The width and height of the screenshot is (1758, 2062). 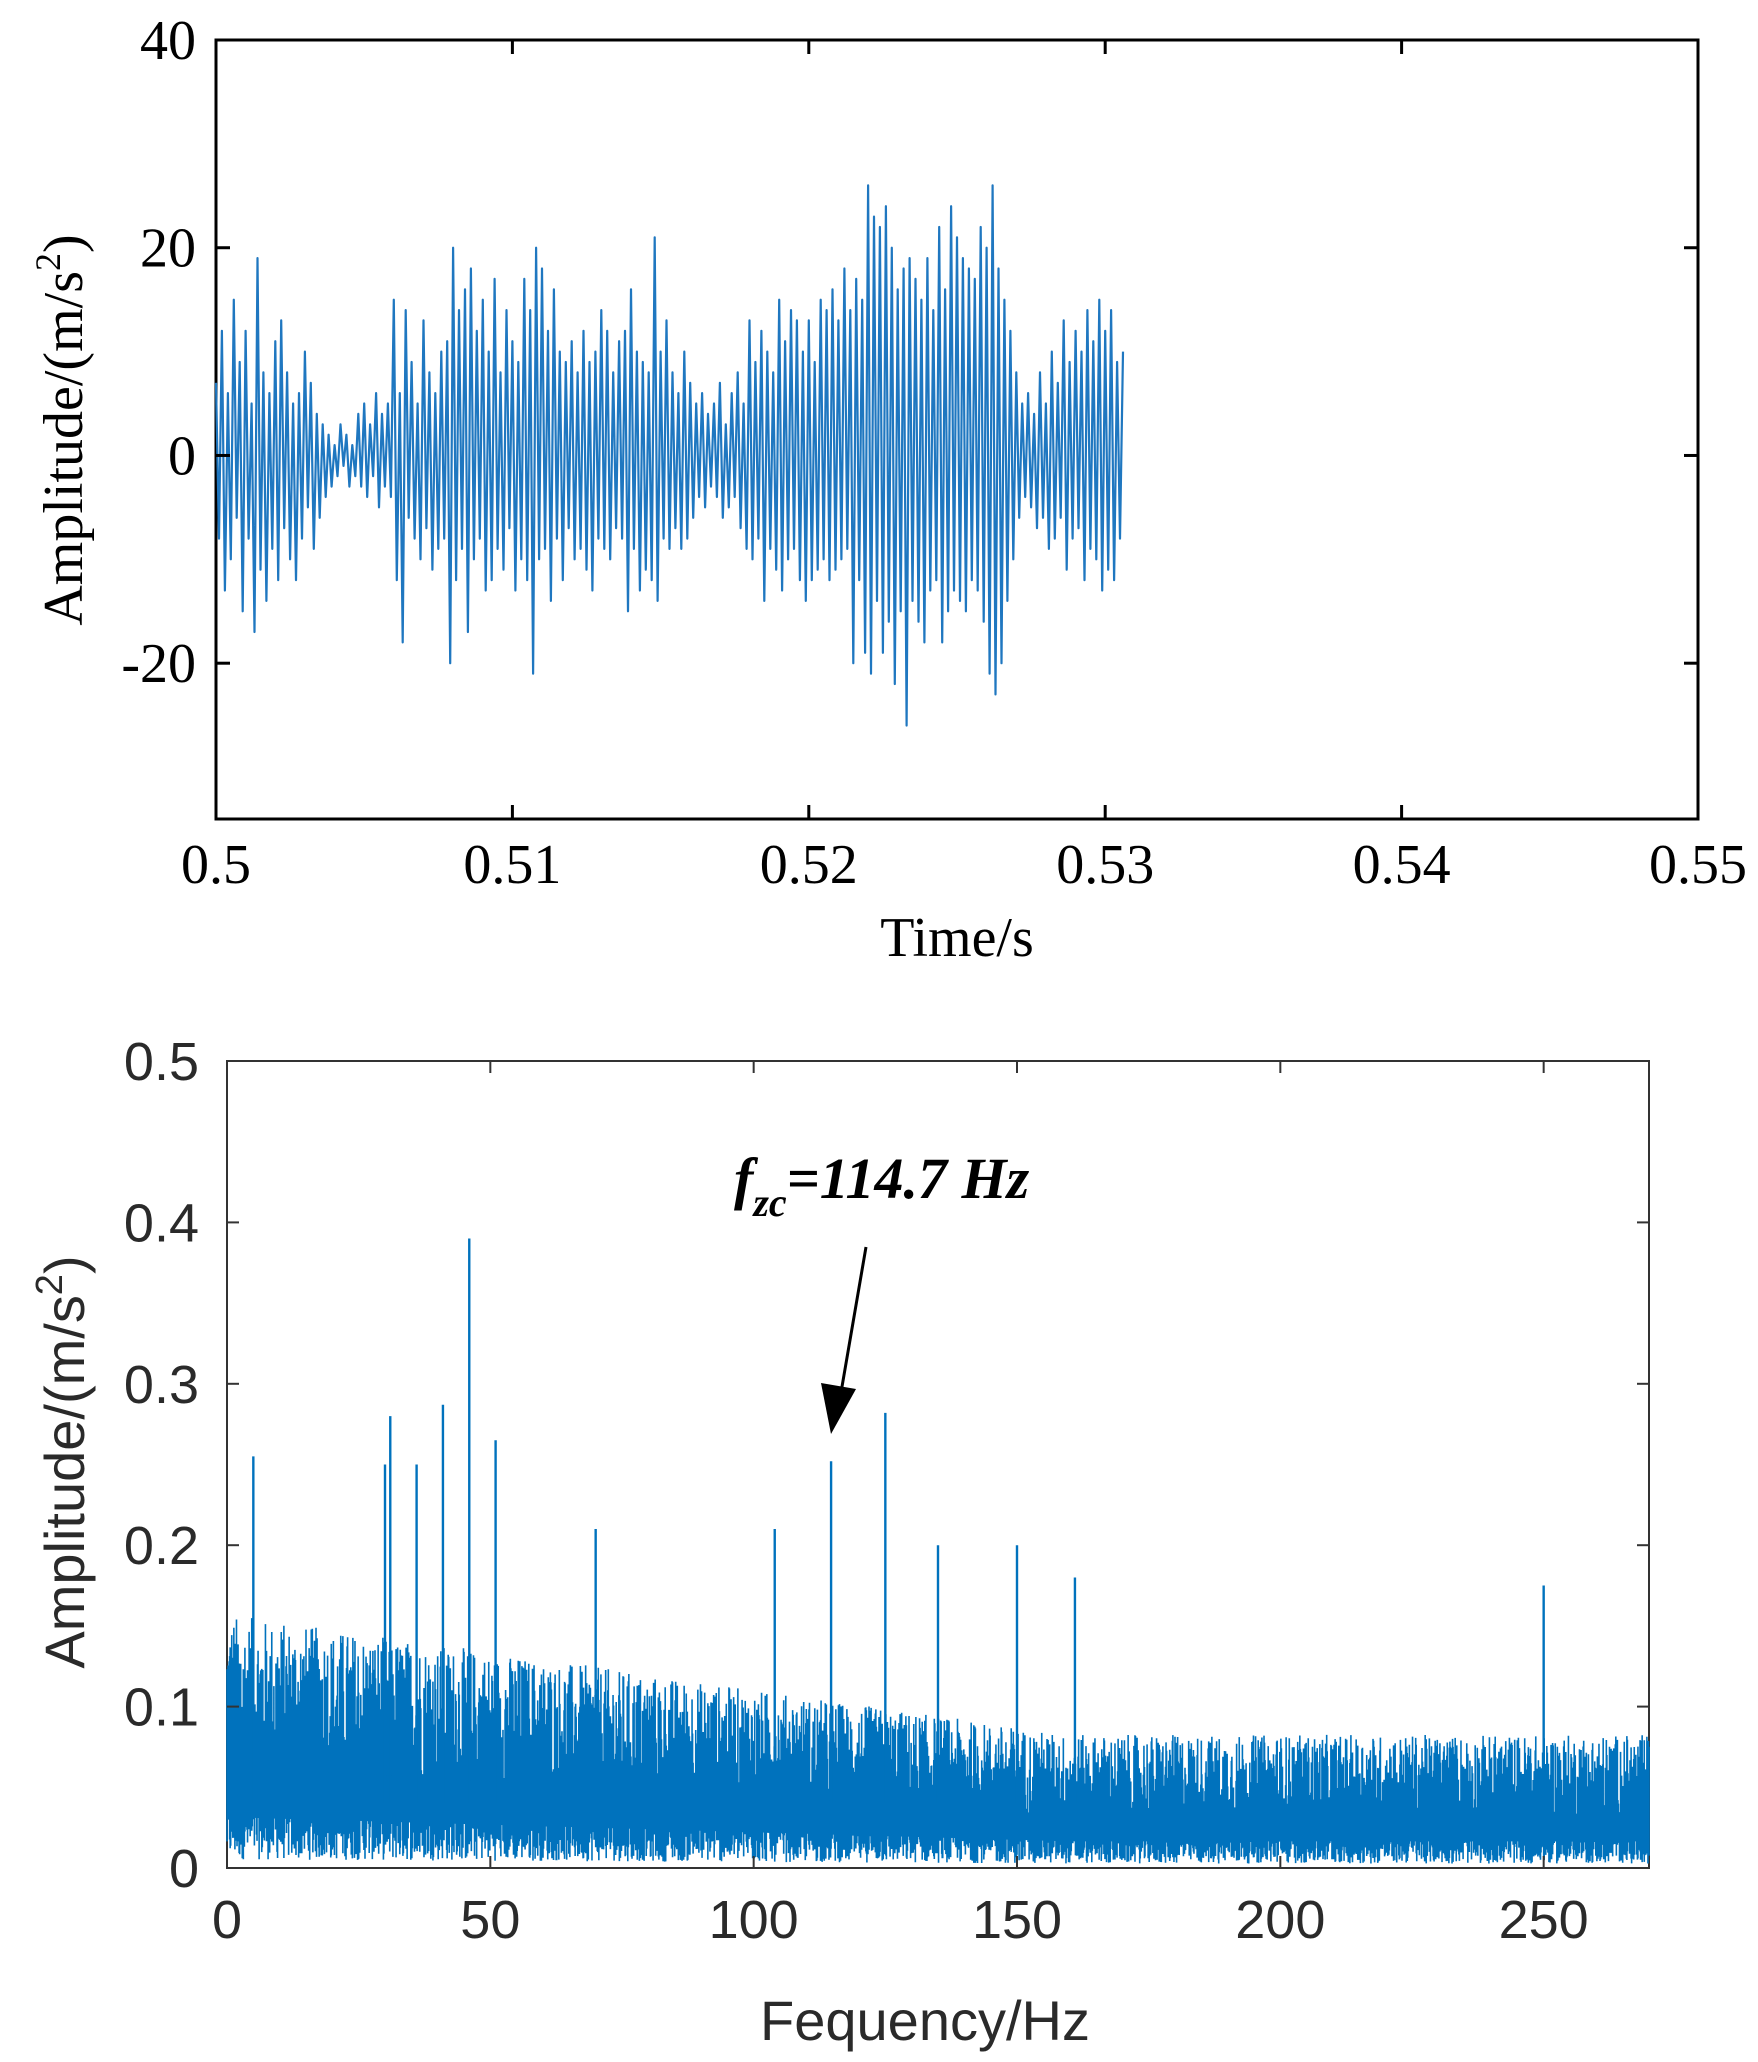 I want to click on spectrum-y-tick-label: 0.3, so click(x=161, y=1385).